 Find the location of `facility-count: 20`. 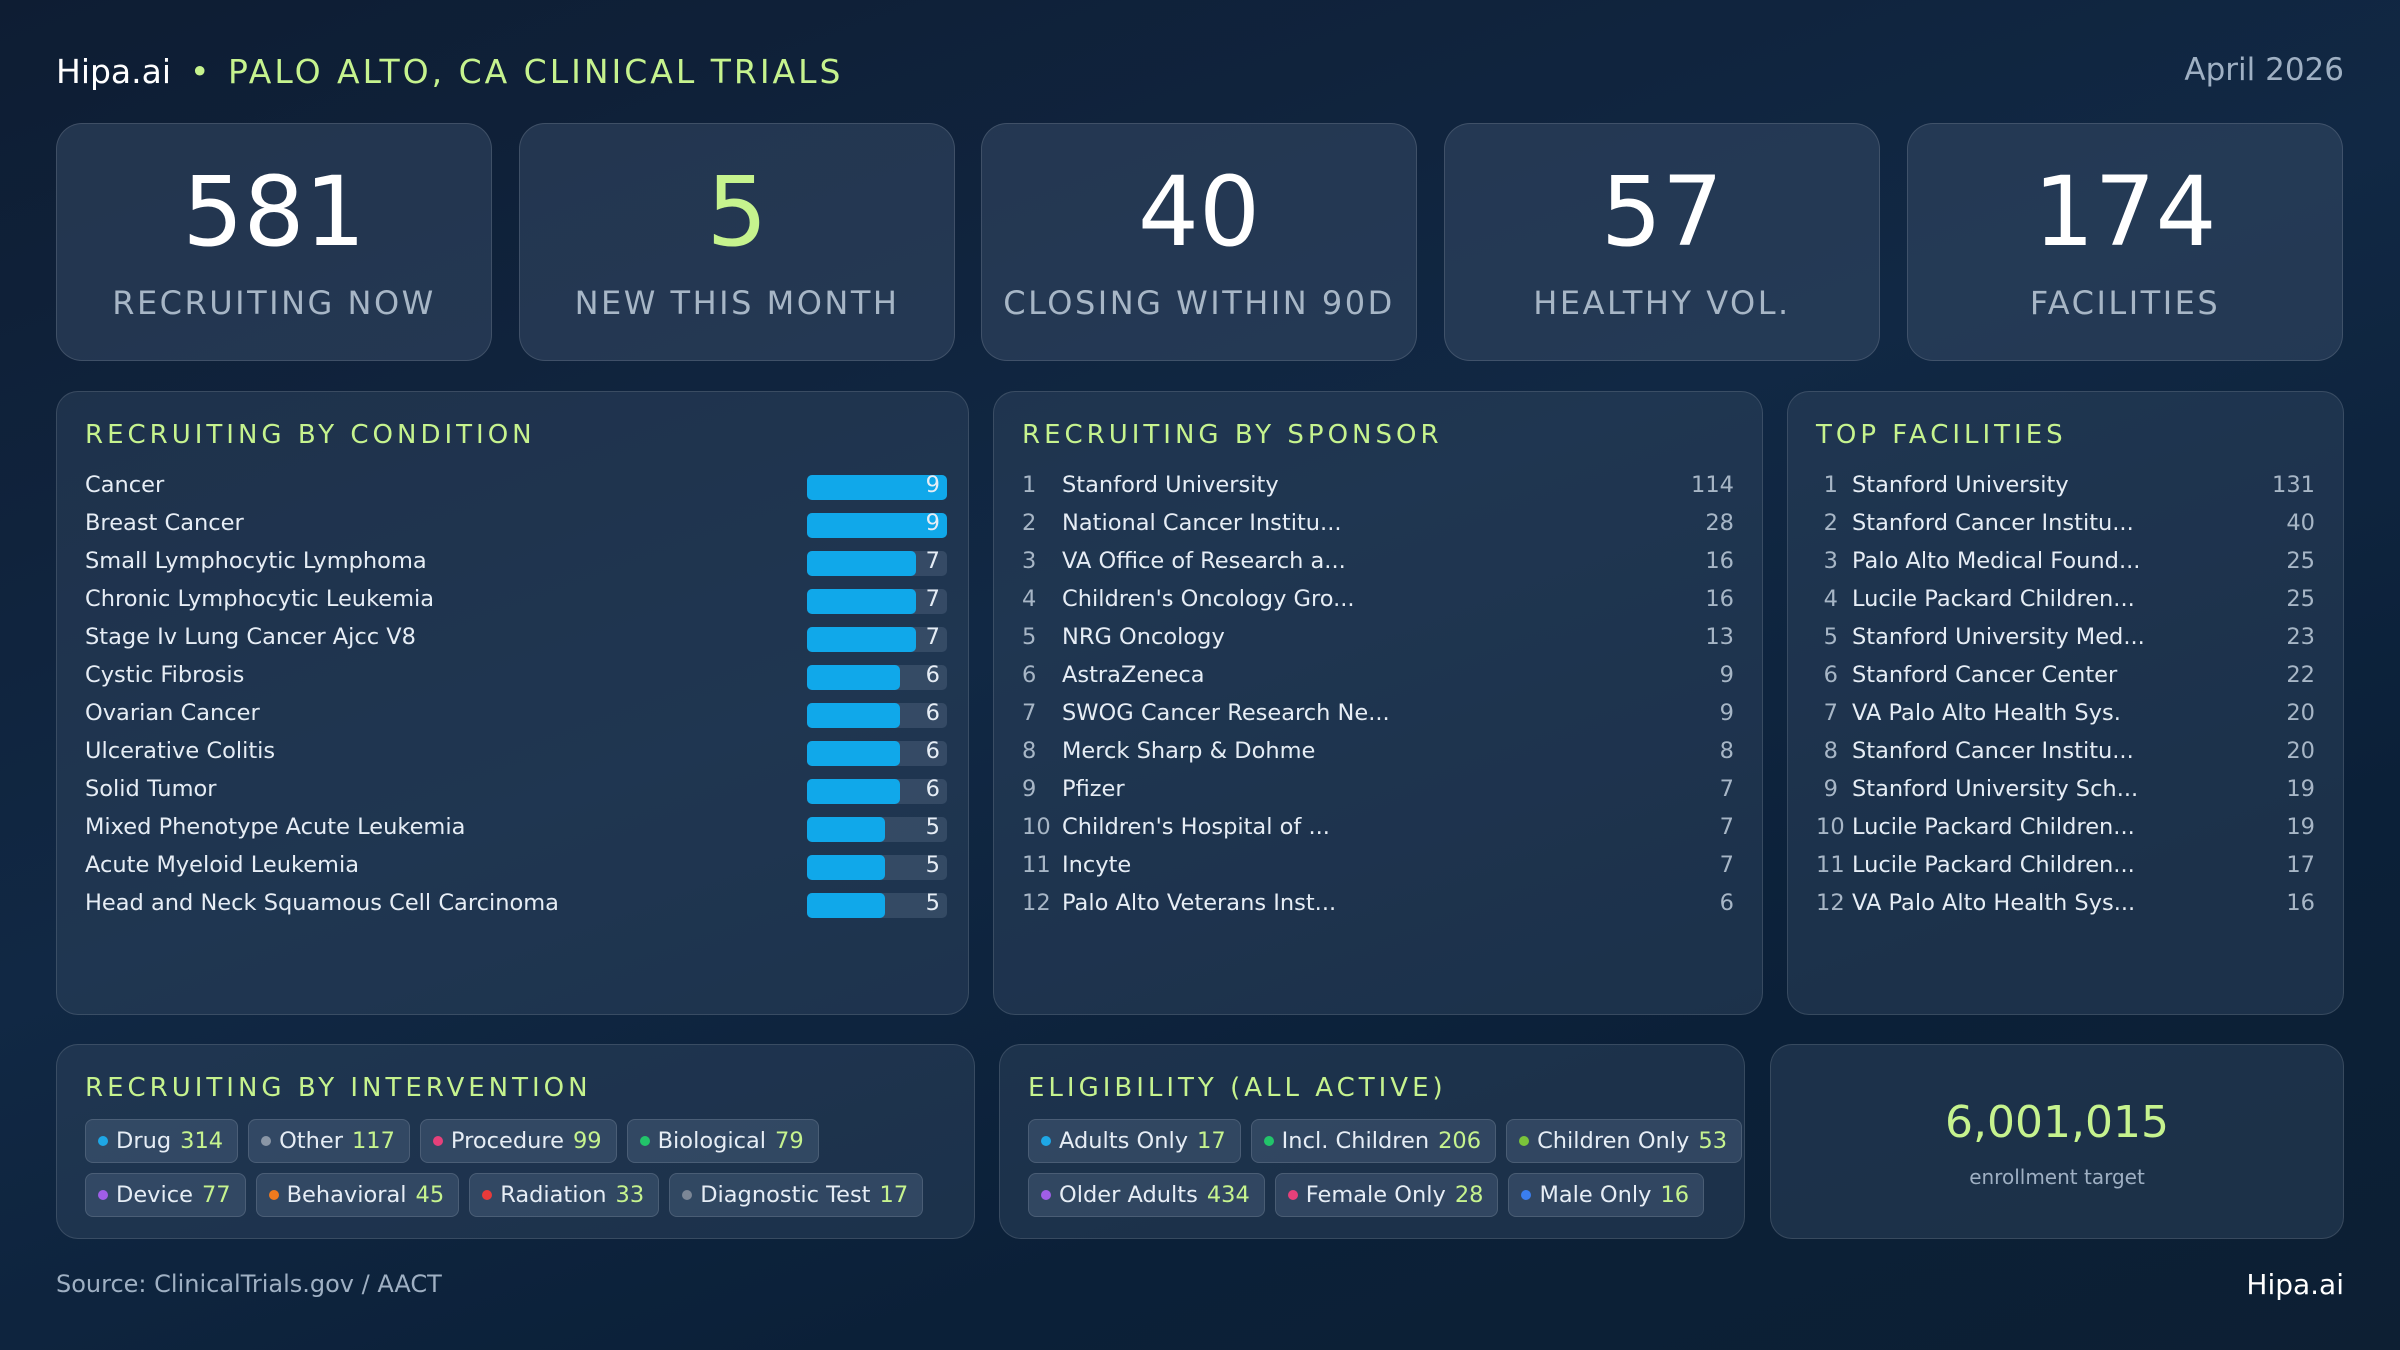

facility-count: 20 is located at coordinates (2300, 751).